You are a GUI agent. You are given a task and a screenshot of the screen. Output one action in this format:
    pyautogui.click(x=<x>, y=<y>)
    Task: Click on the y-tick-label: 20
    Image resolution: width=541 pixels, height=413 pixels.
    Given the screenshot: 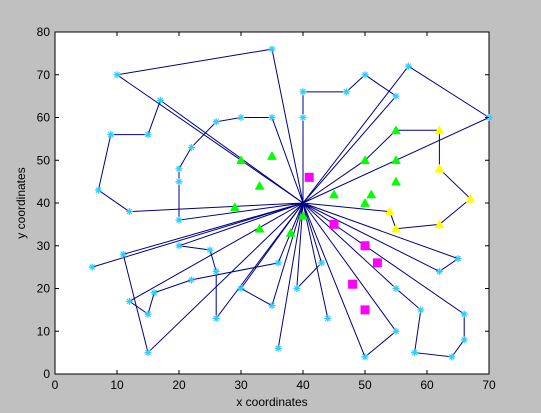 What is the action you would take?
    pyautogui.click(x=44, y=289)
    